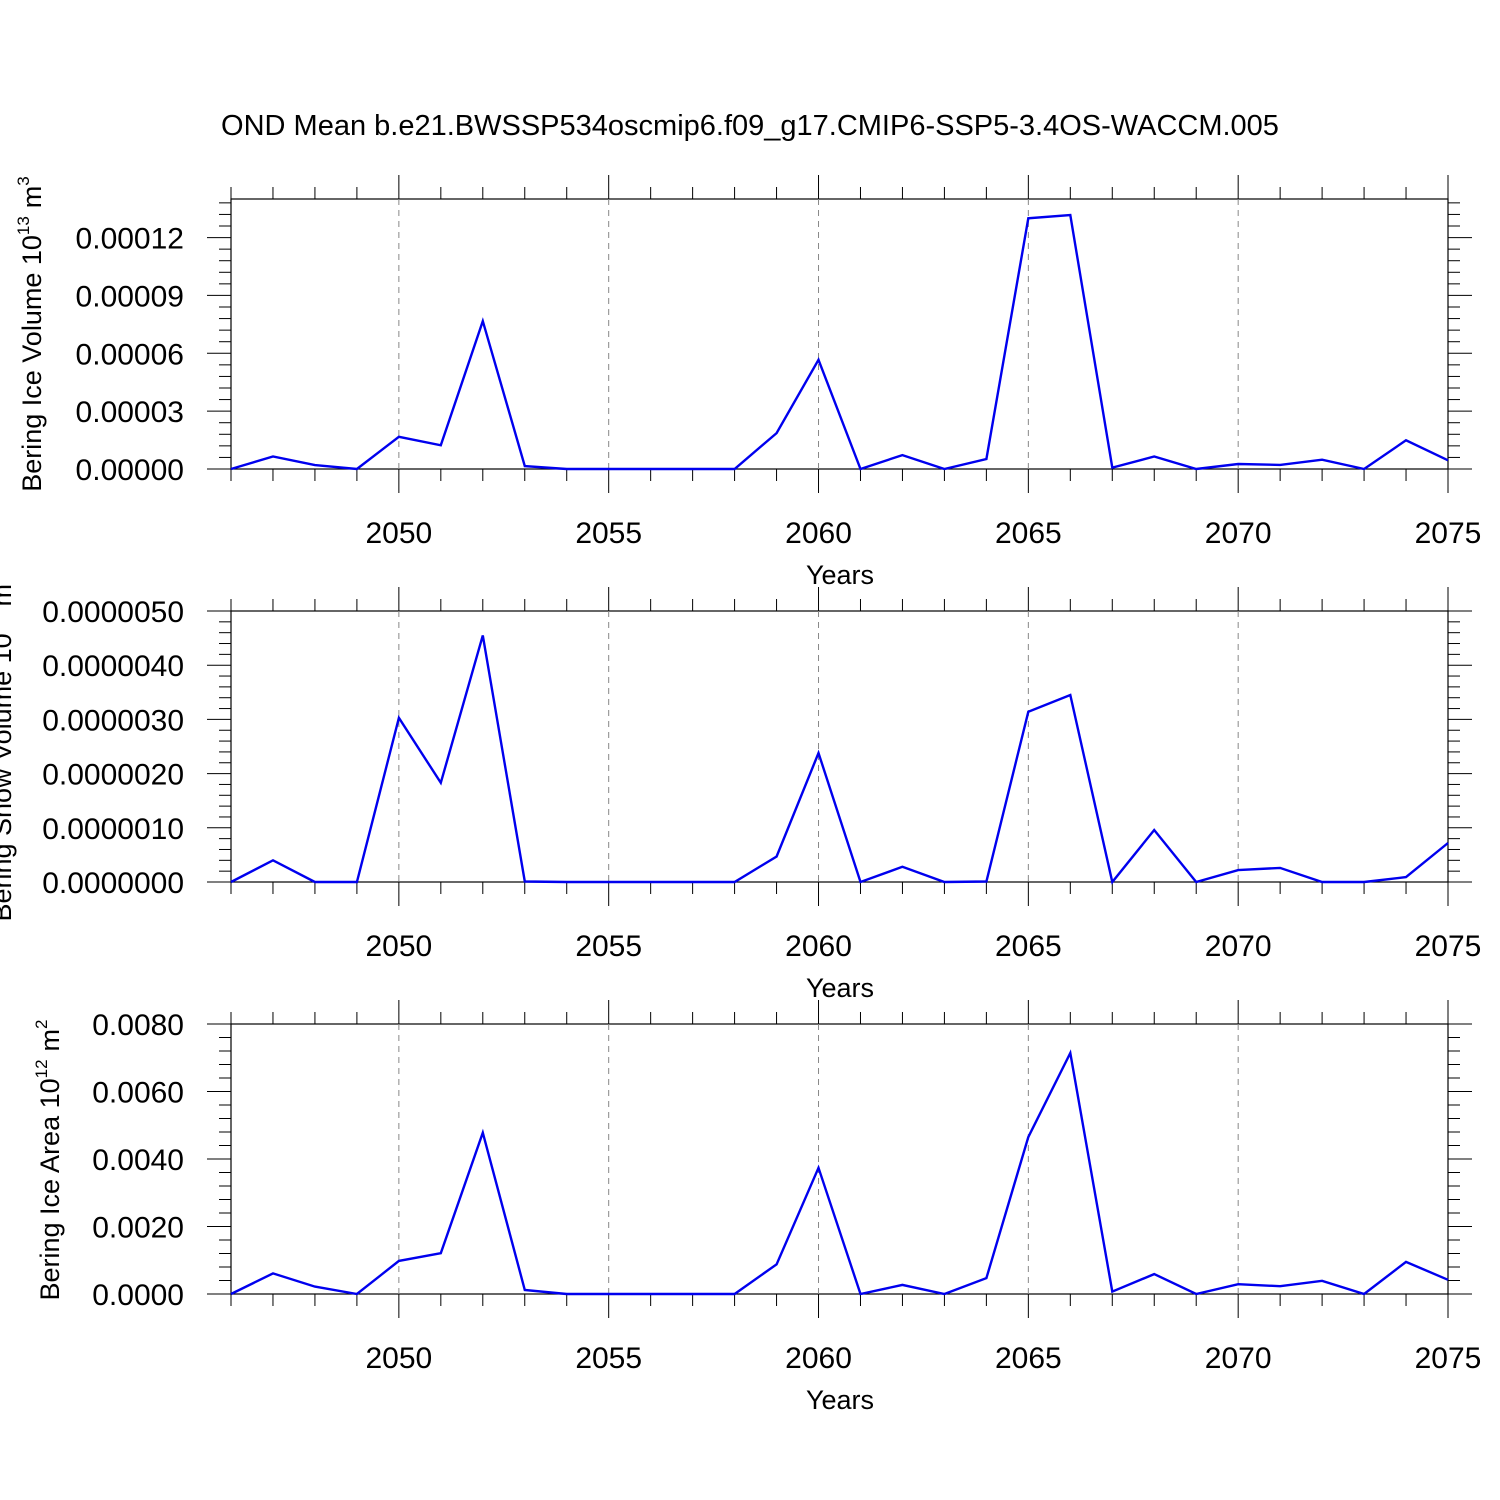  I want to click on xlabel-ice-area: Years, so click(840, 1400).